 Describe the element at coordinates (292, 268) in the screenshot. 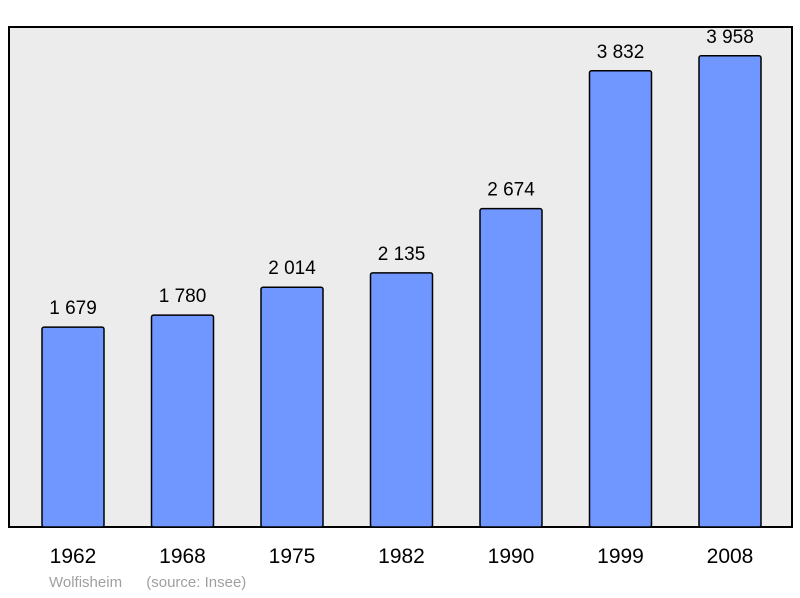

I see `value-label-1975: 2 014` at that location.